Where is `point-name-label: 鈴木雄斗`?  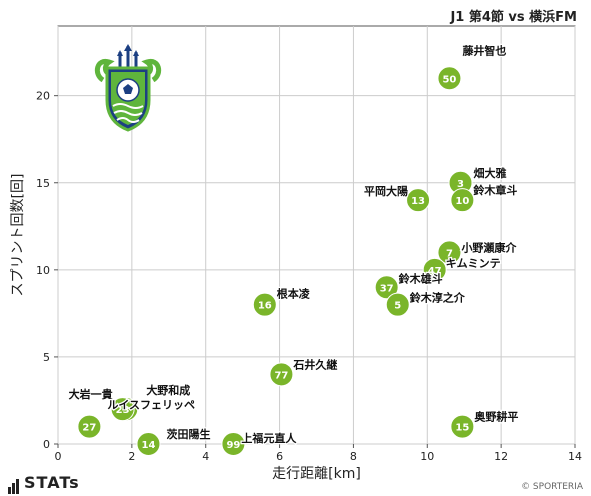 point-name-label: 鈴木雄斗 is located at coordinates (421, 278).